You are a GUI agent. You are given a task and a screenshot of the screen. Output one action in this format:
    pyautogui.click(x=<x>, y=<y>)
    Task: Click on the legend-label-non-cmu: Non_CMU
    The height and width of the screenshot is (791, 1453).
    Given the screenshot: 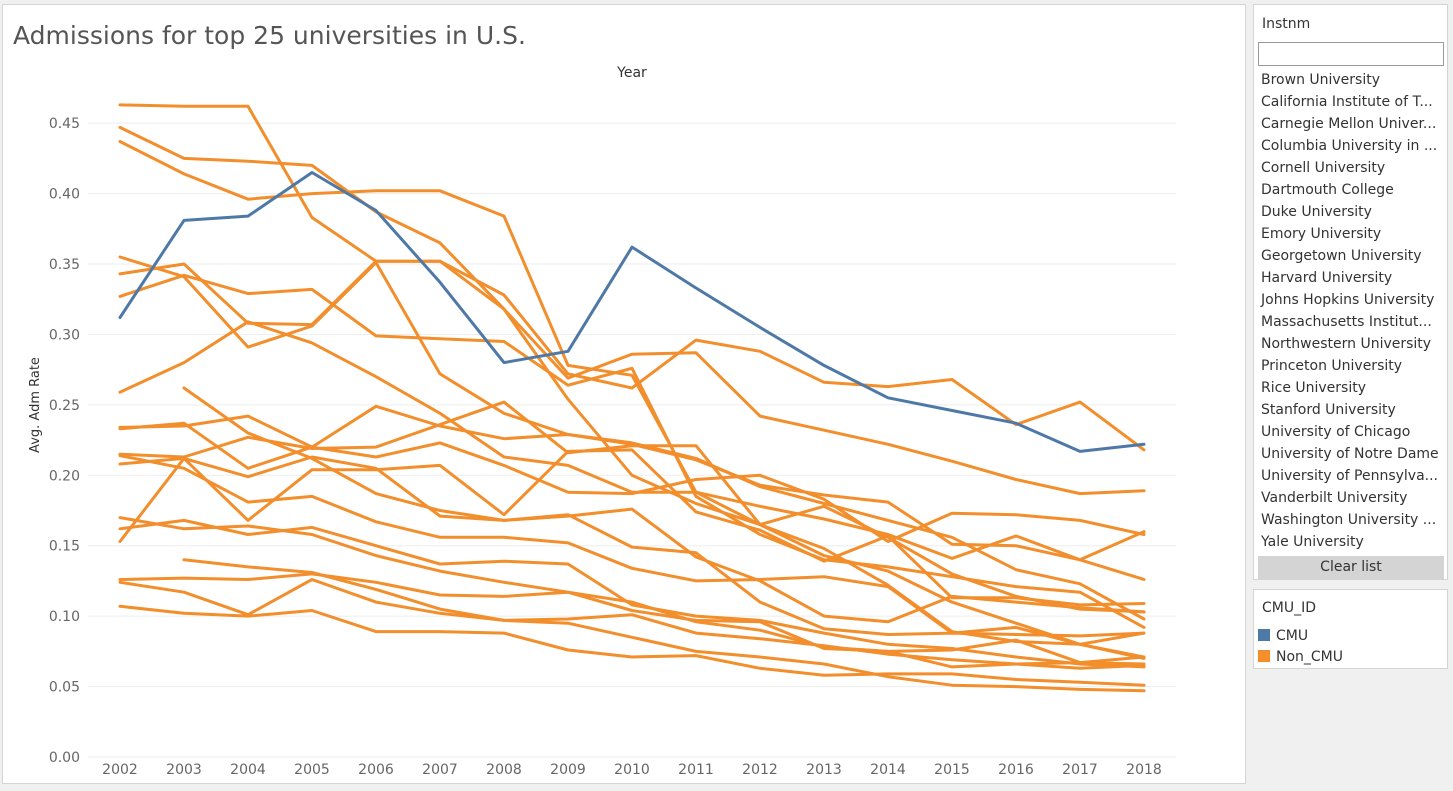 What is the action you would take?
    pyautogui.click(x=1310, y=657)
    